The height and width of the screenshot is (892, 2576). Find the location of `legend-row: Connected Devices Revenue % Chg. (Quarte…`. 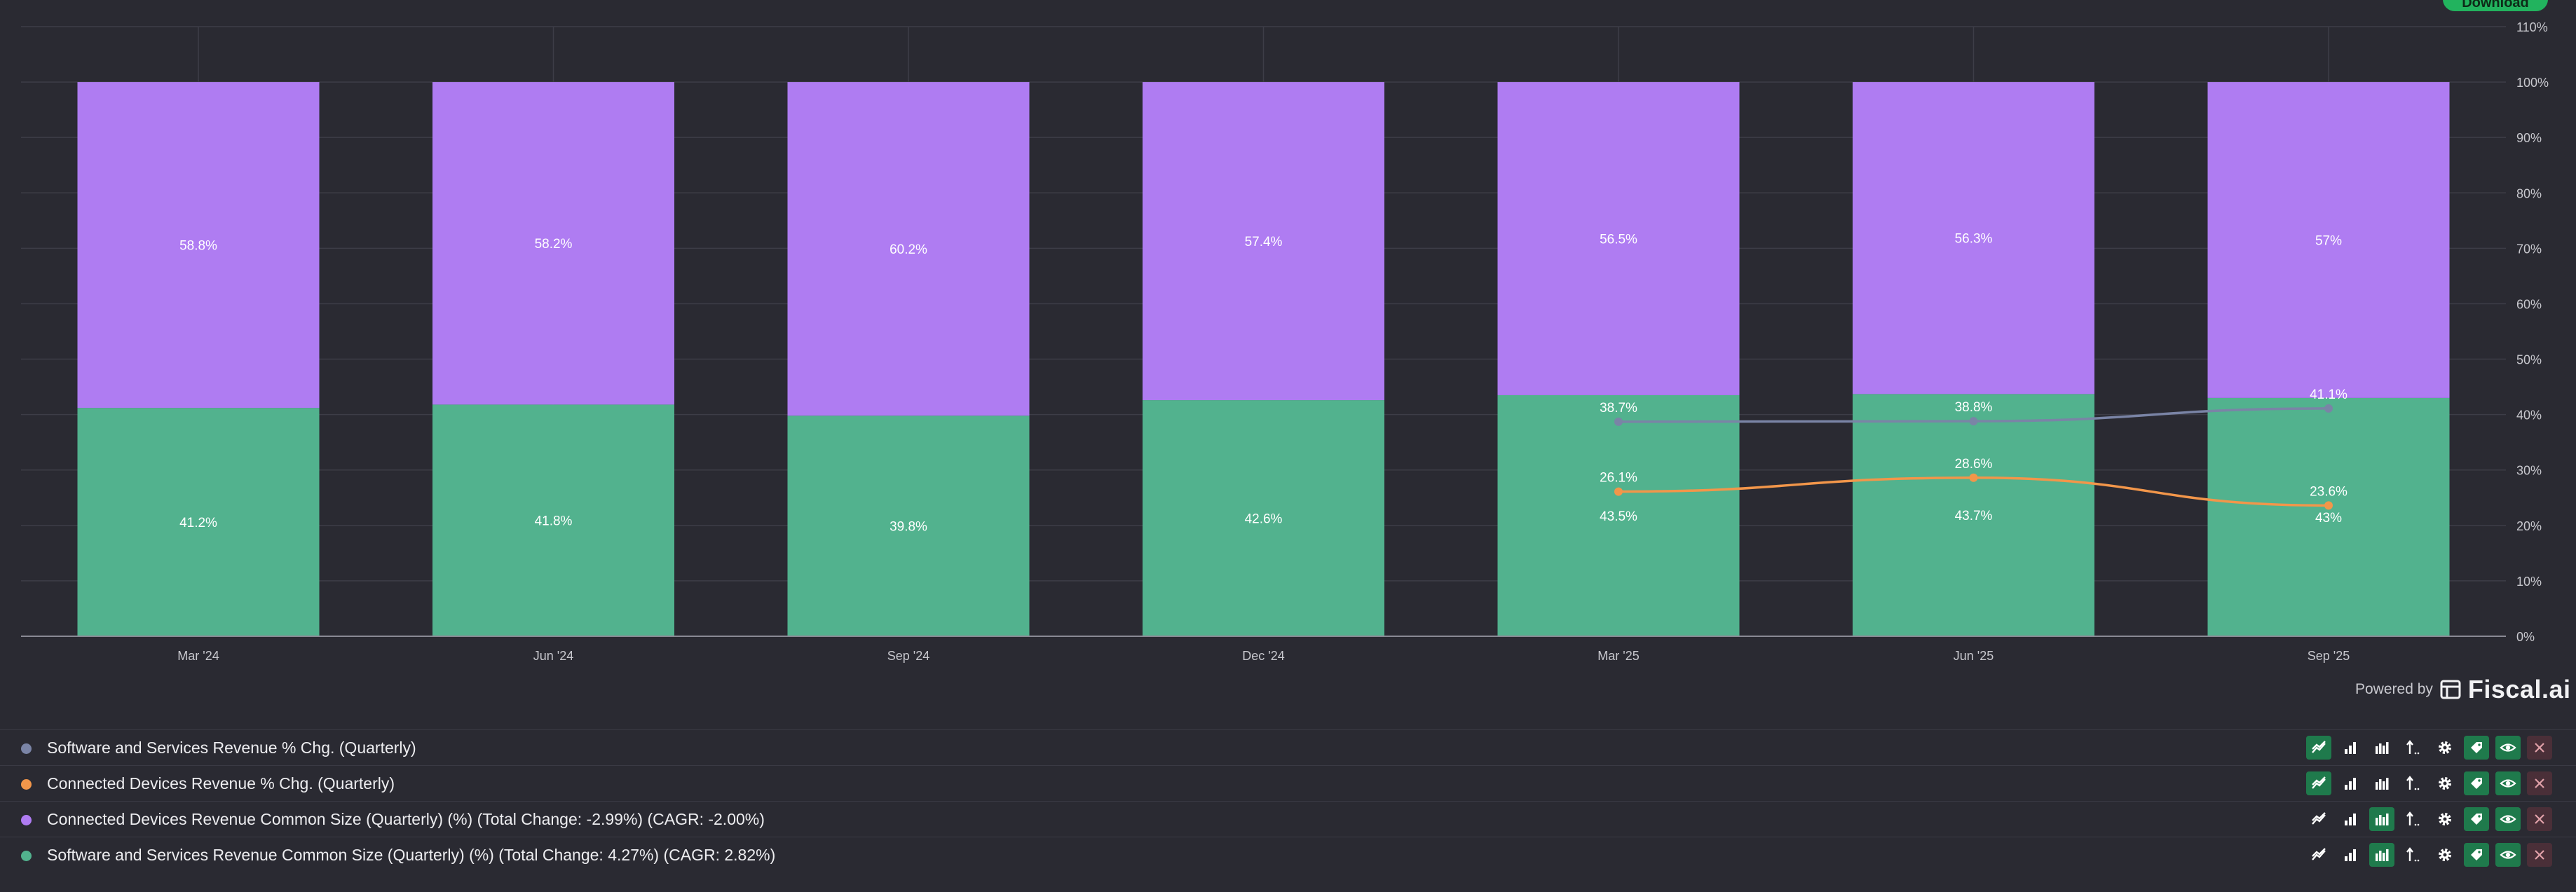

legend-row: Connected Devices Revenue % Chg. (Quarte… is located at coordinates (1288, 783).